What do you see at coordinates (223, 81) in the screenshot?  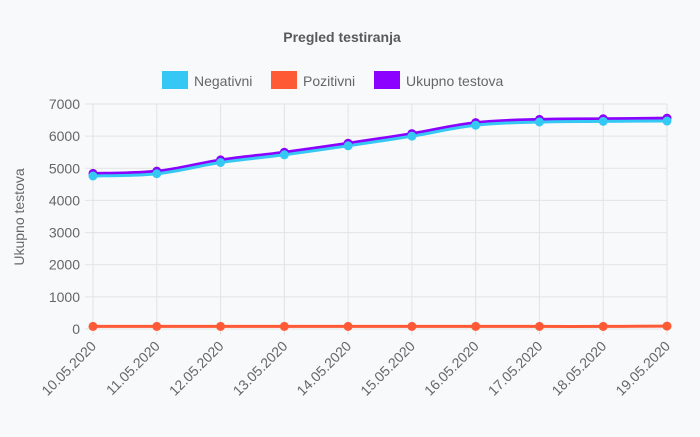 I see `legend-label: Negativni` at bounding box center [223, 81].